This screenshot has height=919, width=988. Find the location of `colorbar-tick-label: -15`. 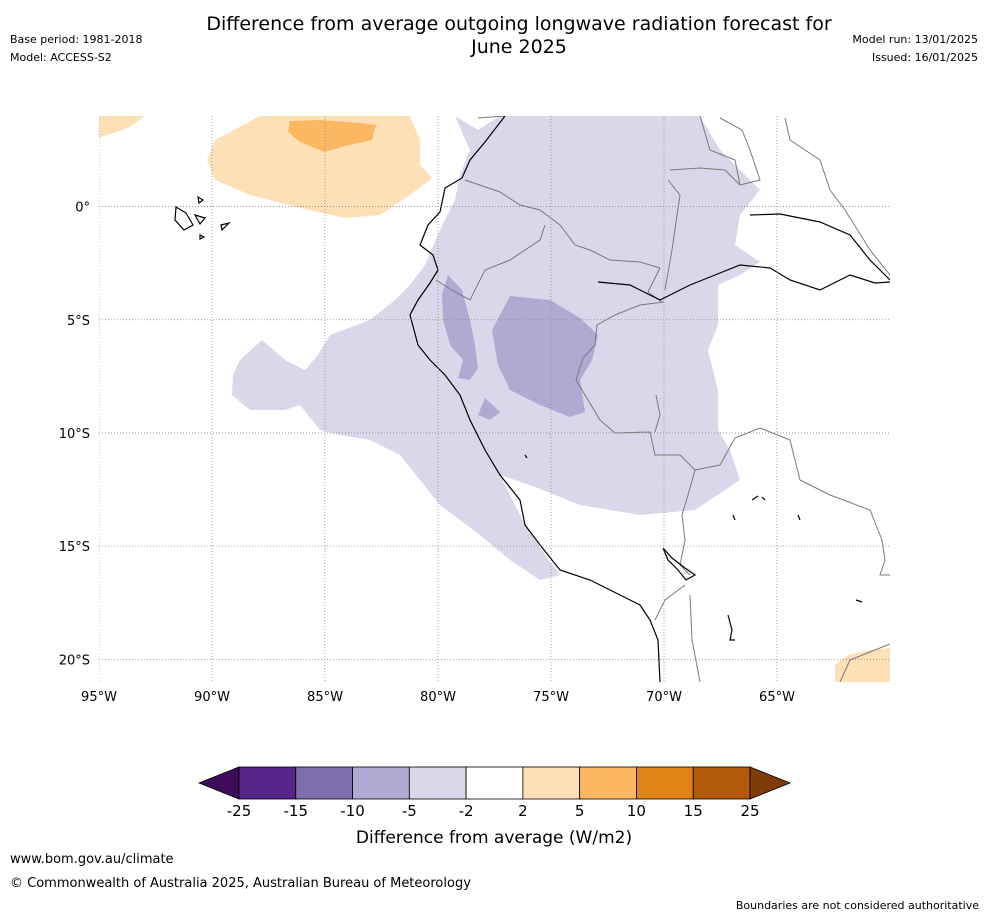

colorbar-tick-label: -15 is located at coordinates (296, 811).